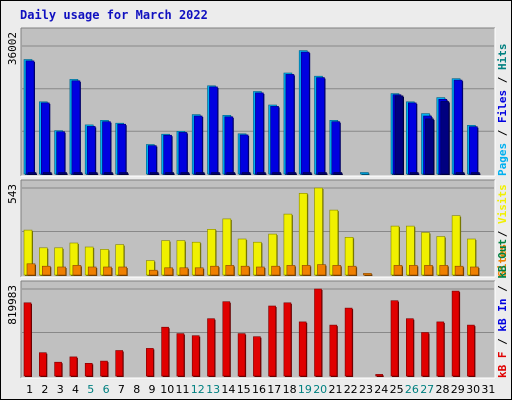 Image resolution: width=512 pixels, height=400 pixels. Describe the element at coordinates (320, 389) in the screenshot. I see `x-tick-label-day-20: 20` at that location.